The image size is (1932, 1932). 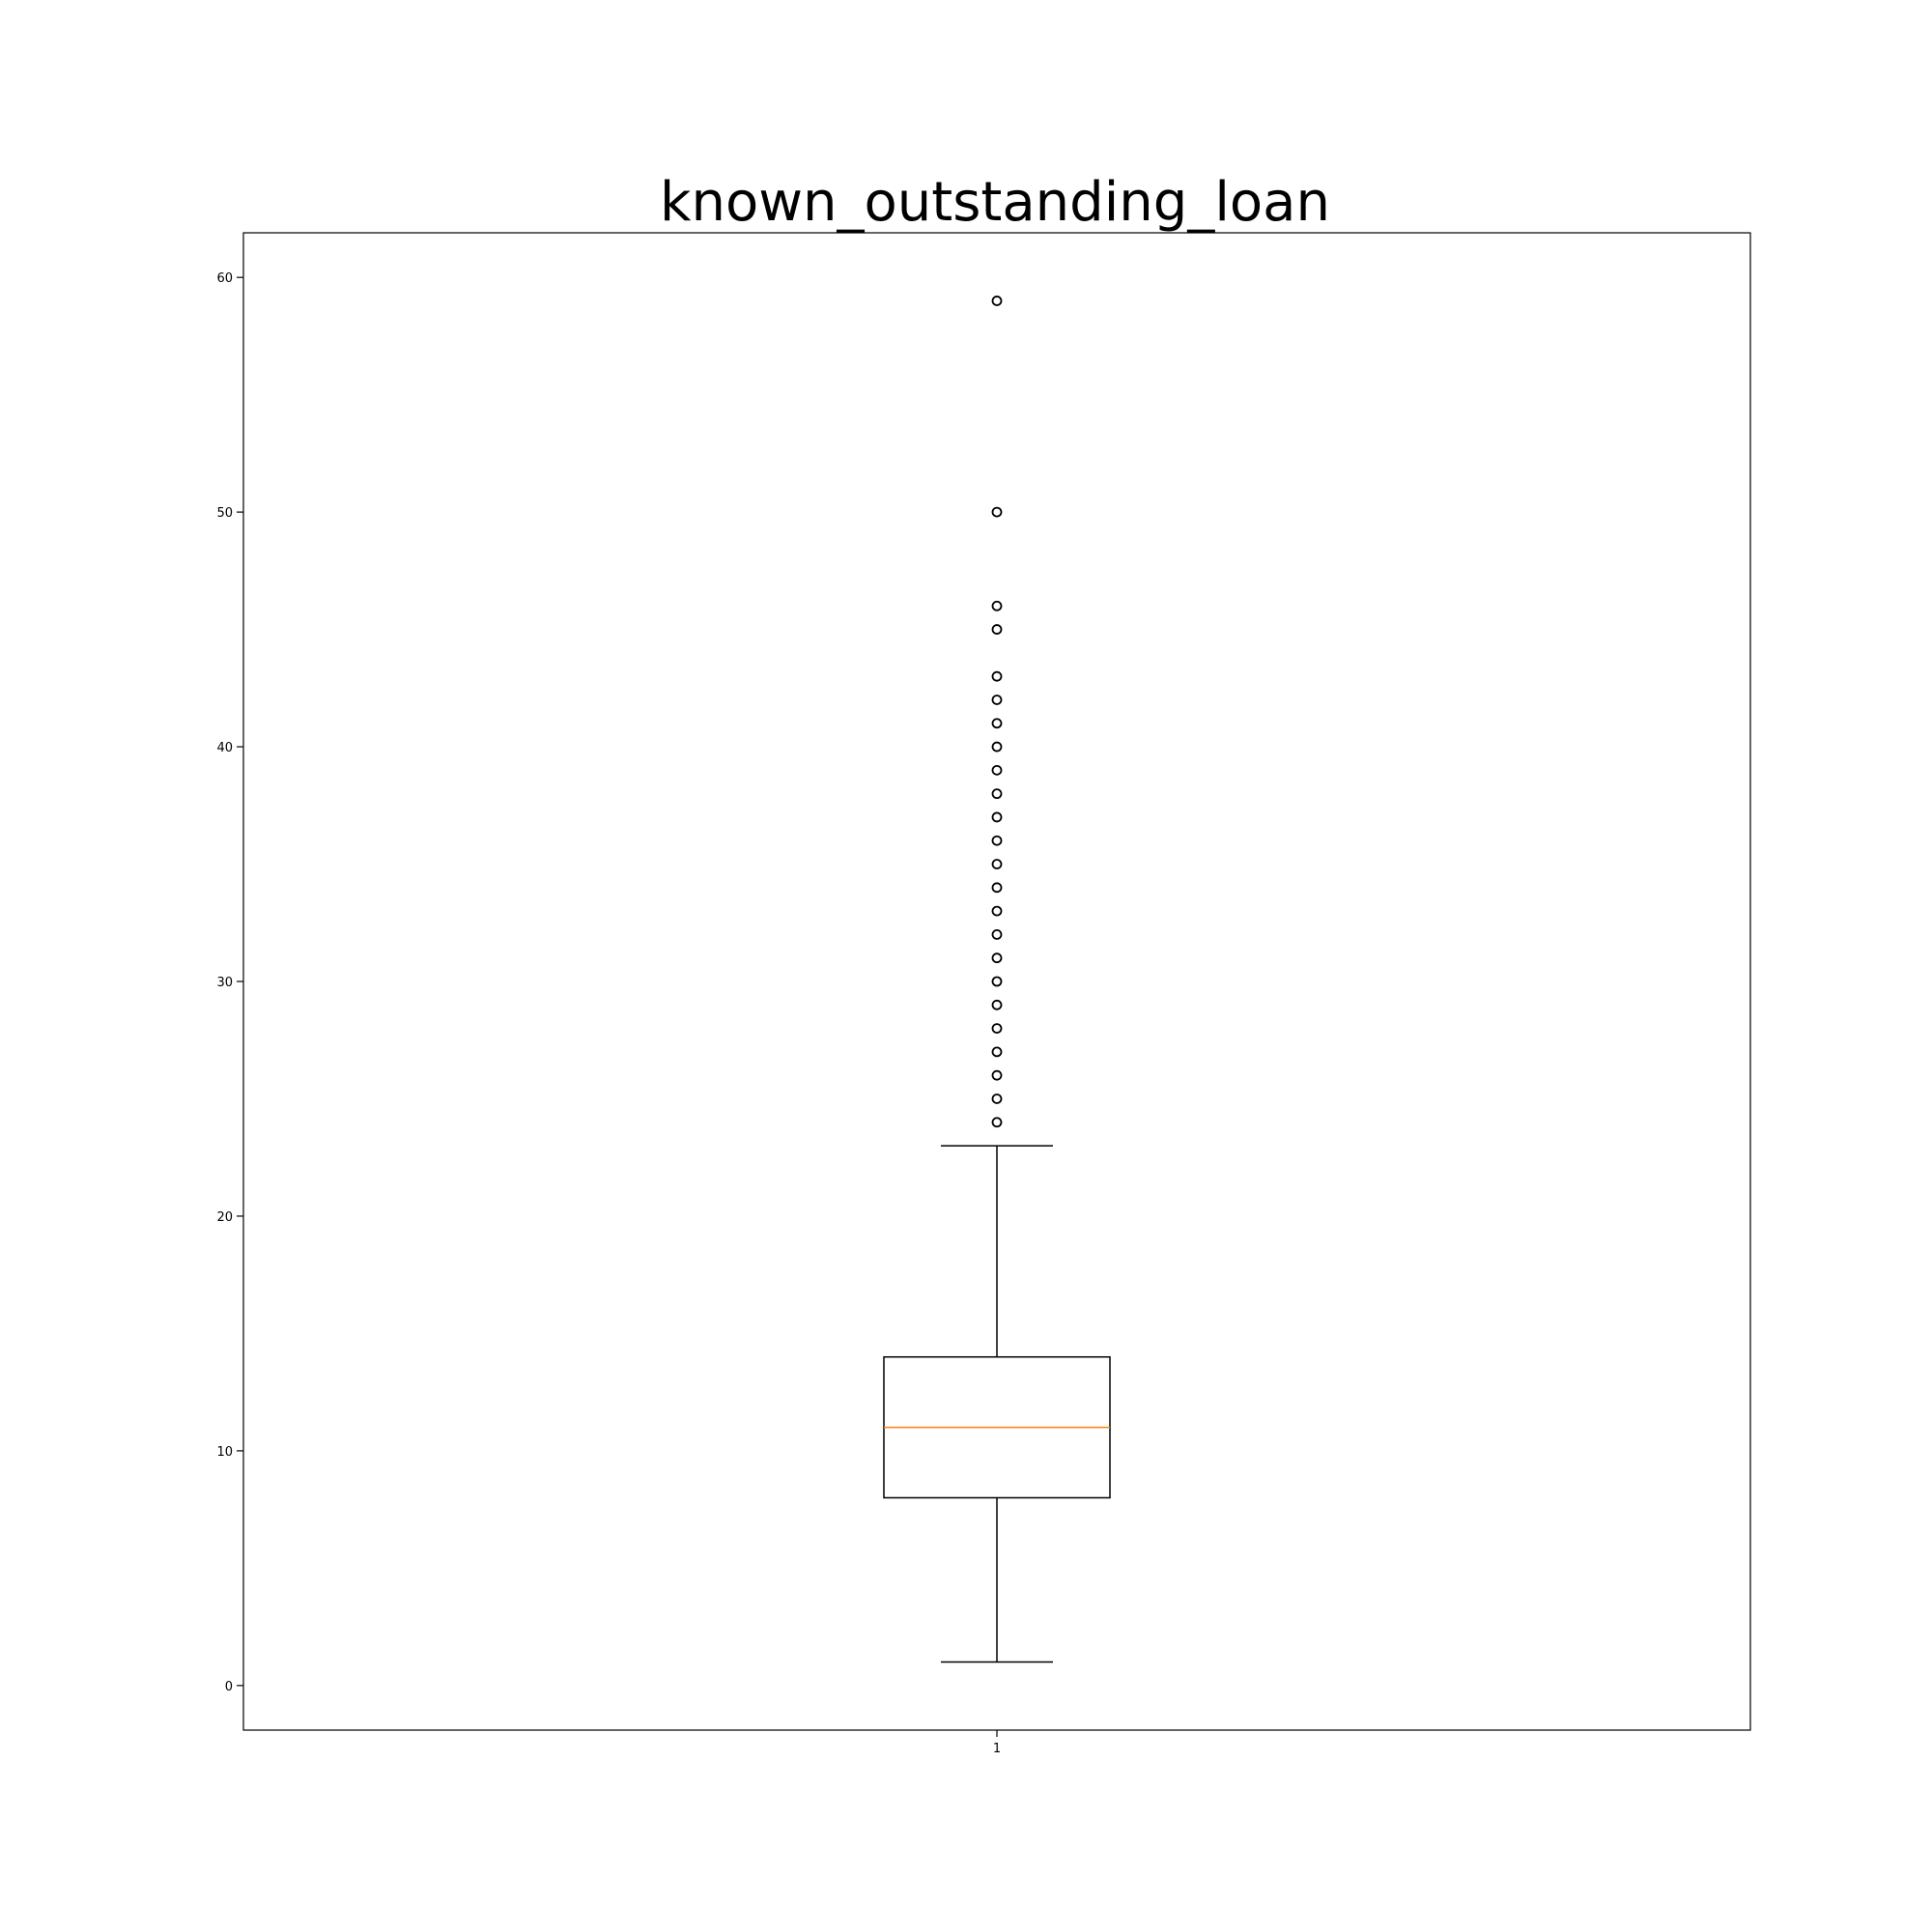 I want to click on y-tick-label: 10, so click(x=224, y=1452).